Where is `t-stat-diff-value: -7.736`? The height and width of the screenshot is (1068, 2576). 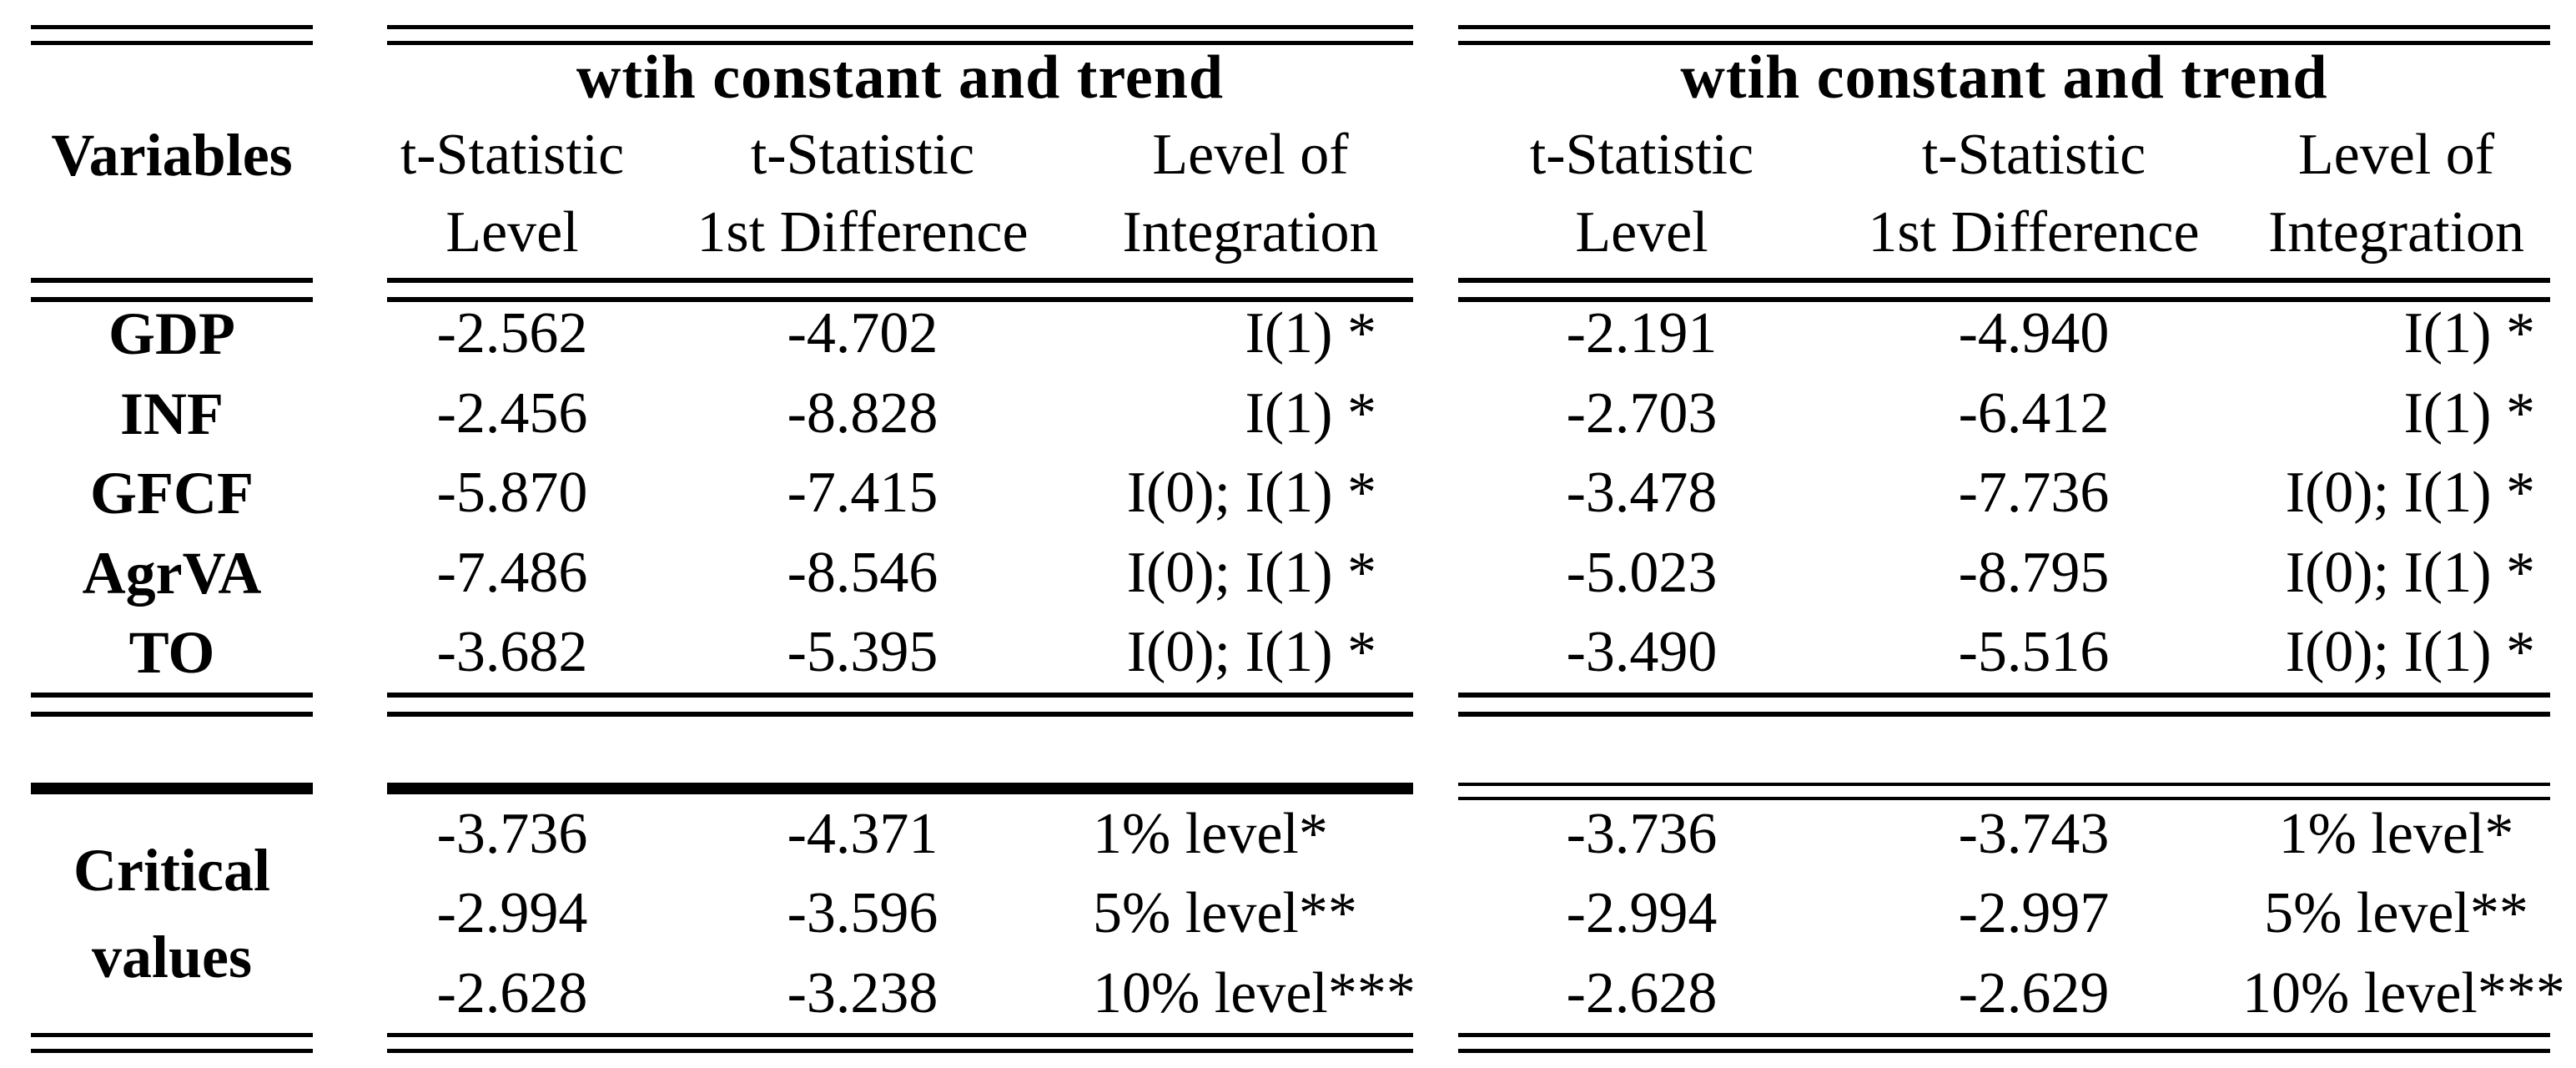 t-stat-diff-value: -7.736 is located at coordinates (2034, 493).